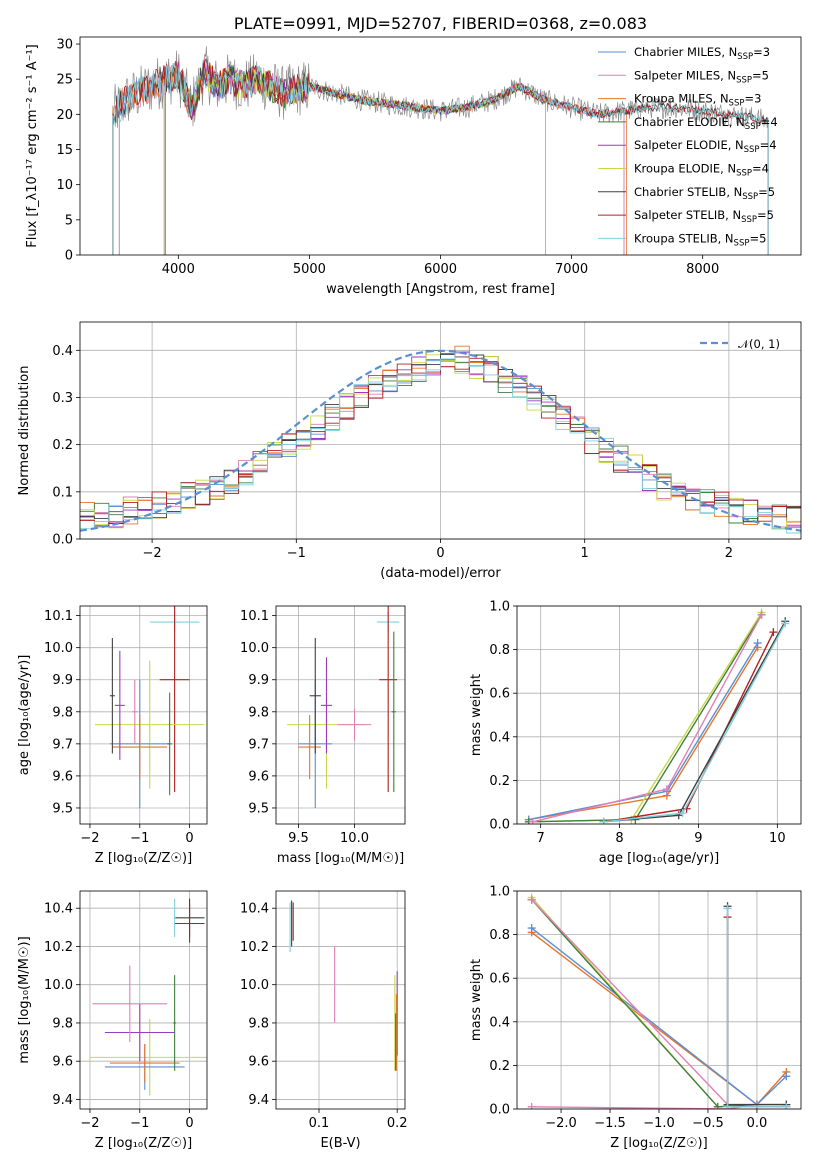 The image size is (819, 1174). What do you see at coordinates (62, 712) in the screenshot?
I see `y-tick-label: 9.8` at bounding box center [62, 712].